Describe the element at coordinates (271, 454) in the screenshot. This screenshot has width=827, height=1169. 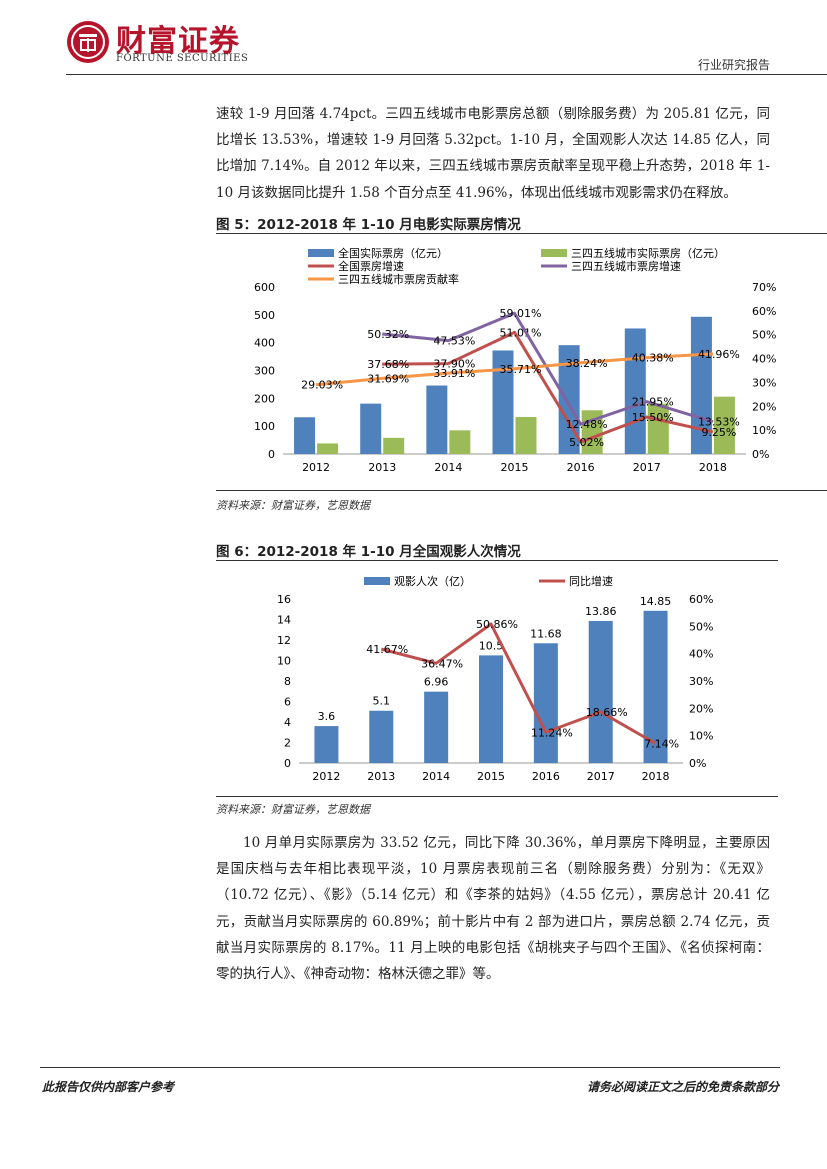
I see `y-tick-label: 0` at that location.